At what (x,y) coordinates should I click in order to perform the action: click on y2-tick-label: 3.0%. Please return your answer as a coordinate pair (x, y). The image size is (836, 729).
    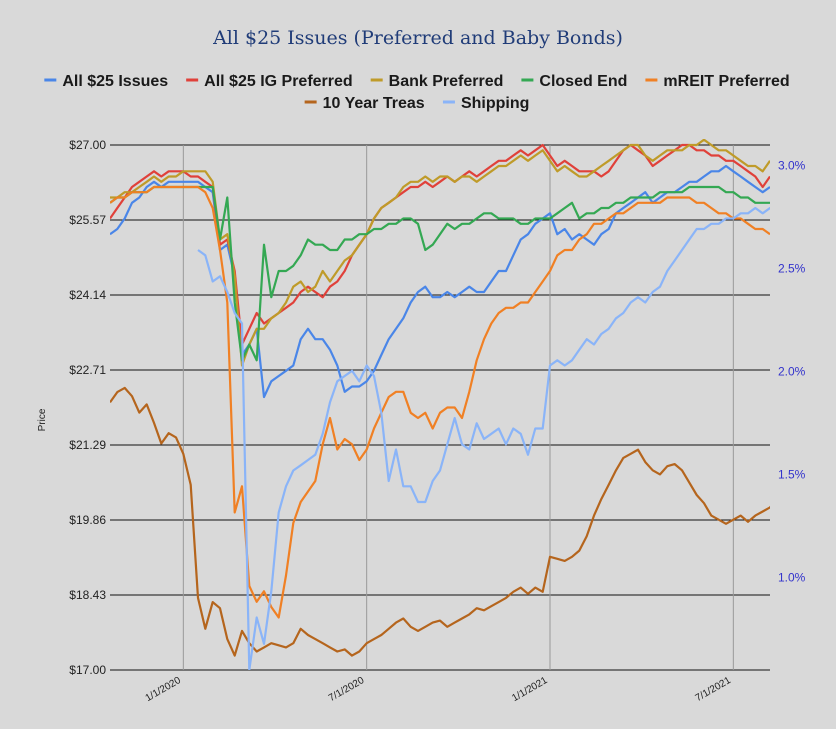
    Looking at the image, I should click on (792, 166).